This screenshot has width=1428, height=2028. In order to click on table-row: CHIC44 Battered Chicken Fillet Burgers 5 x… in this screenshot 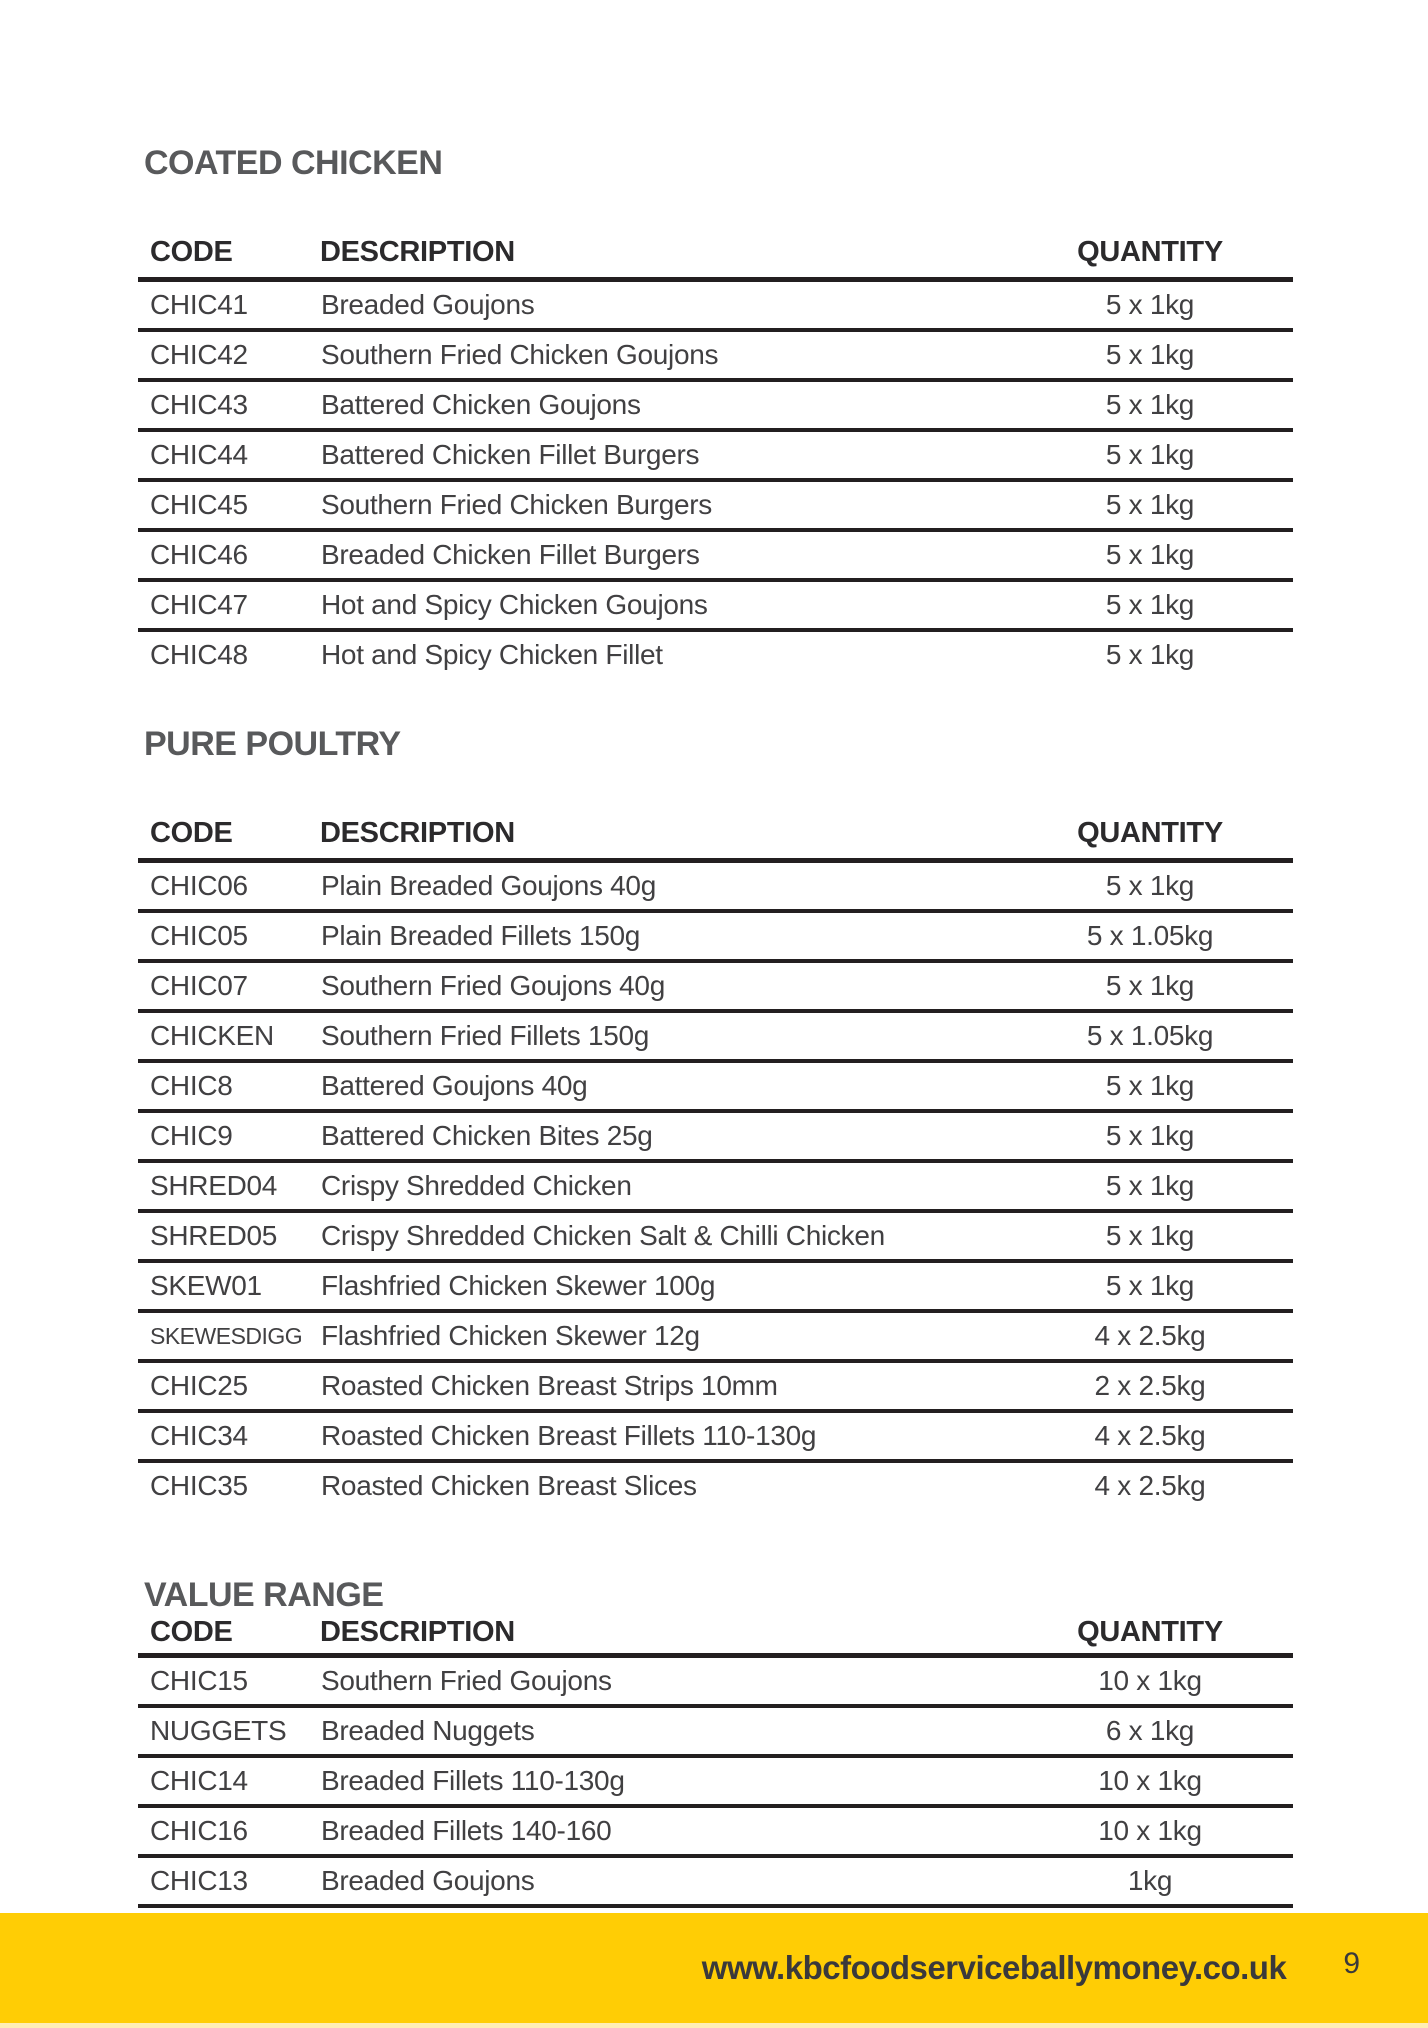, I will do `click(715, 456)`.